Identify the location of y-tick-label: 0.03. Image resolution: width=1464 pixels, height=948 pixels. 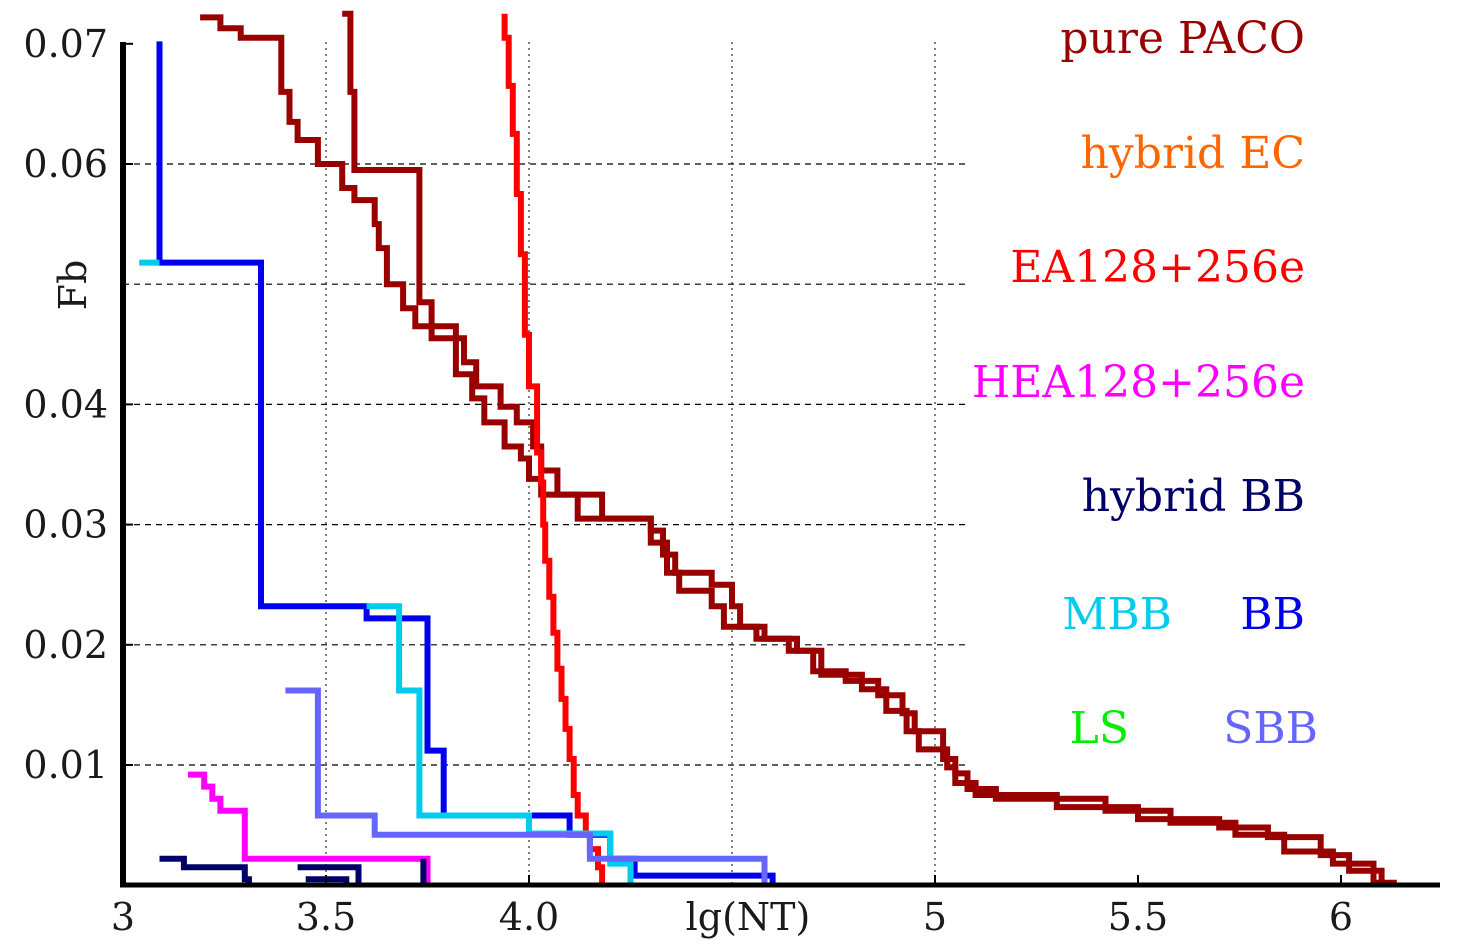
(65, 525).